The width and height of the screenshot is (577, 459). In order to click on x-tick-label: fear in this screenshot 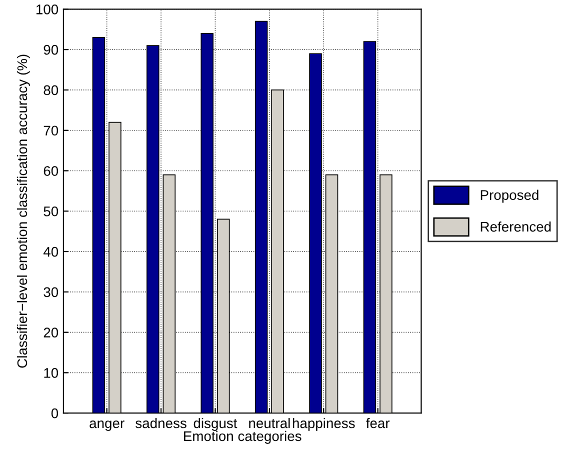, I will do `click(378, 423)`.